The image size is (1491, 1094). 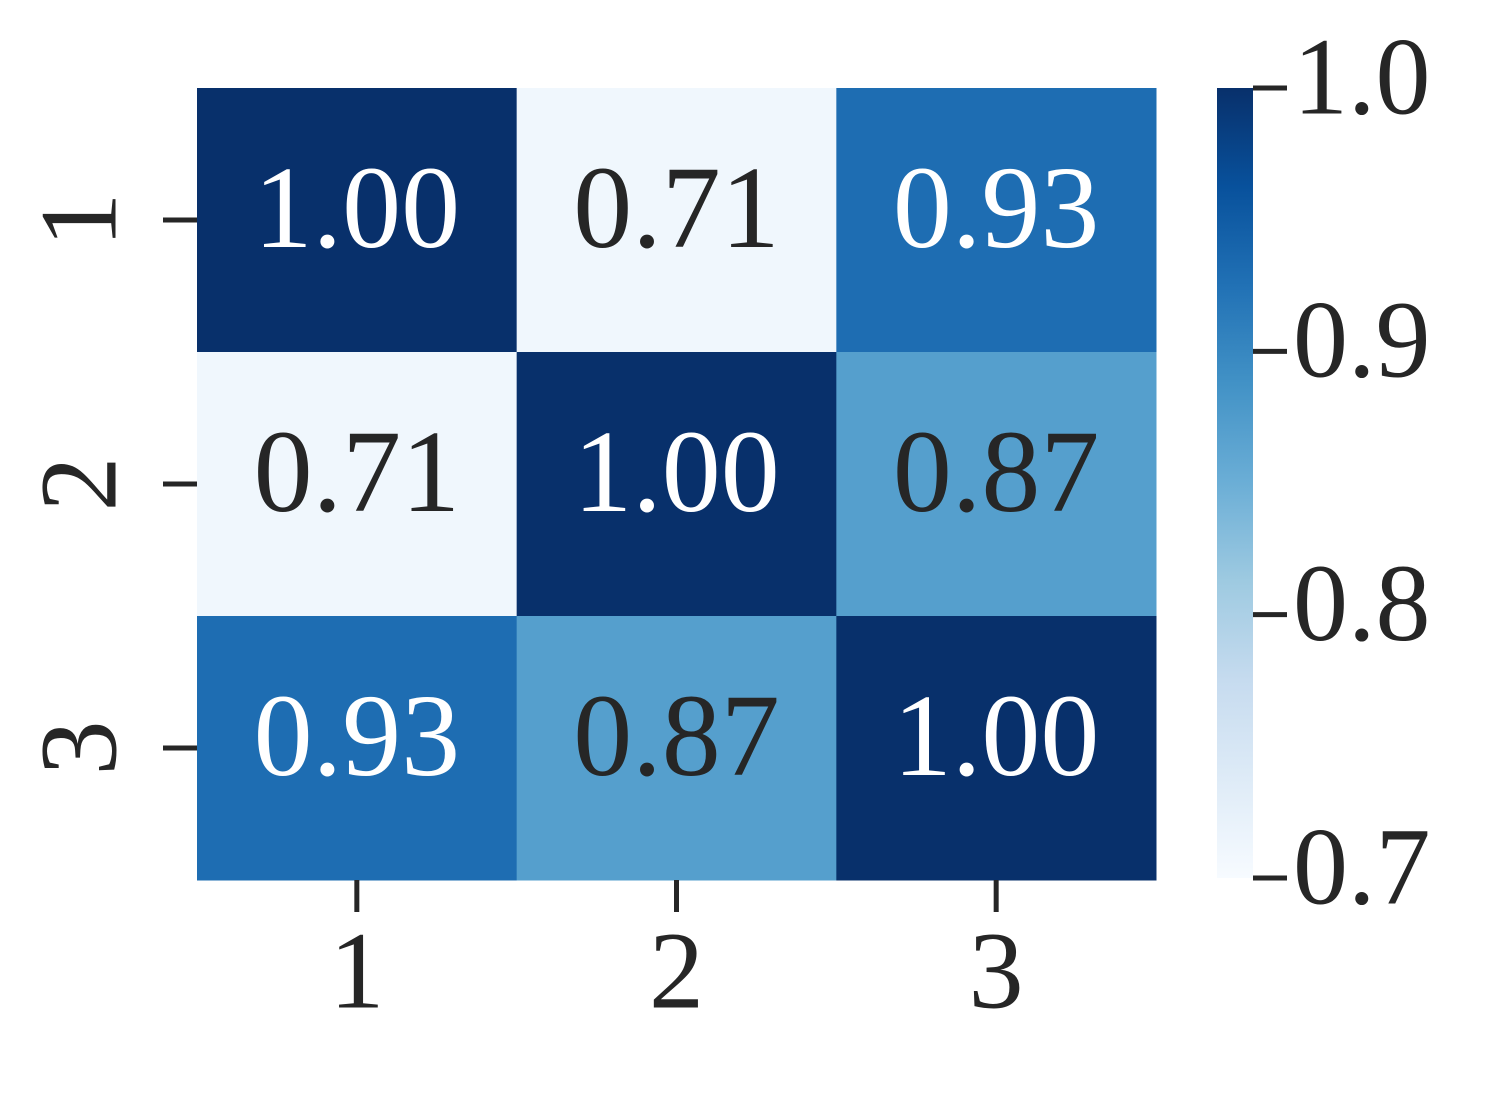 I want to click on colorbar-tick-label: 1.0, so click(x=1362, y=76).